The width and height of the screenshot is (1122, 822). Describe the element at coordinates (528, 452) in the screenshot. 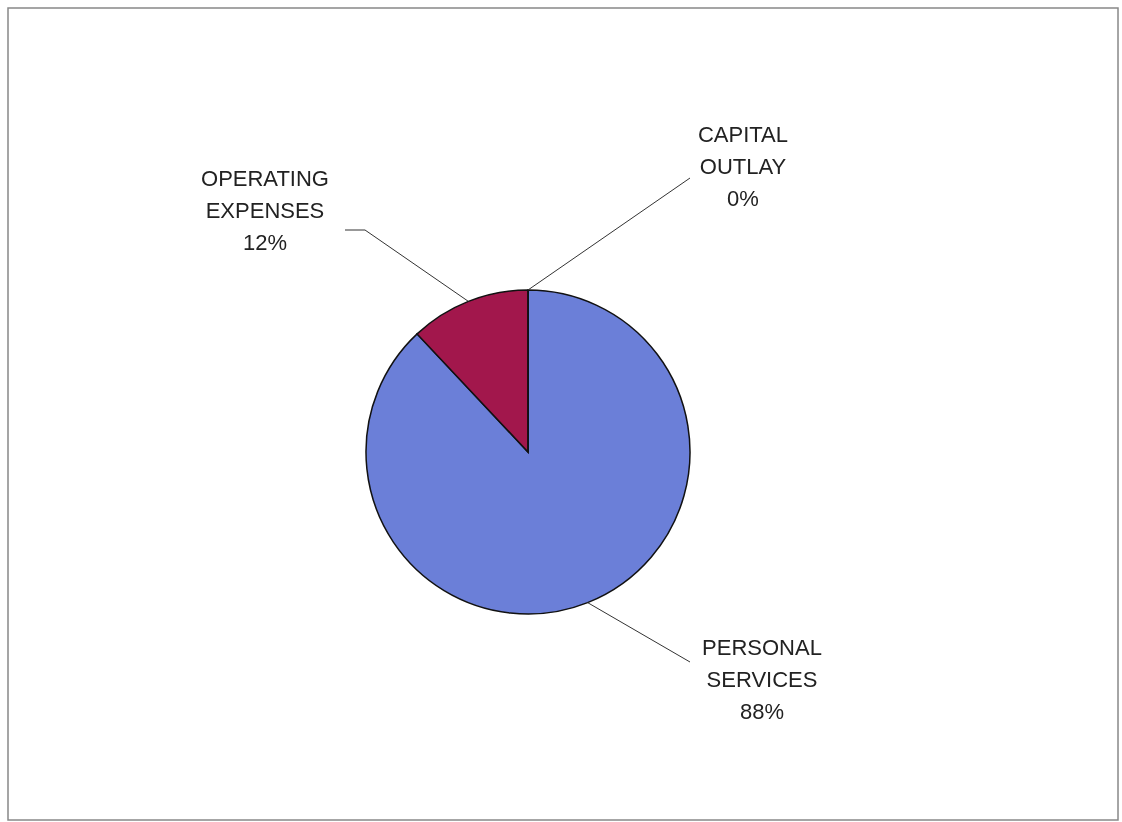

I see `pie-slice` at that location.